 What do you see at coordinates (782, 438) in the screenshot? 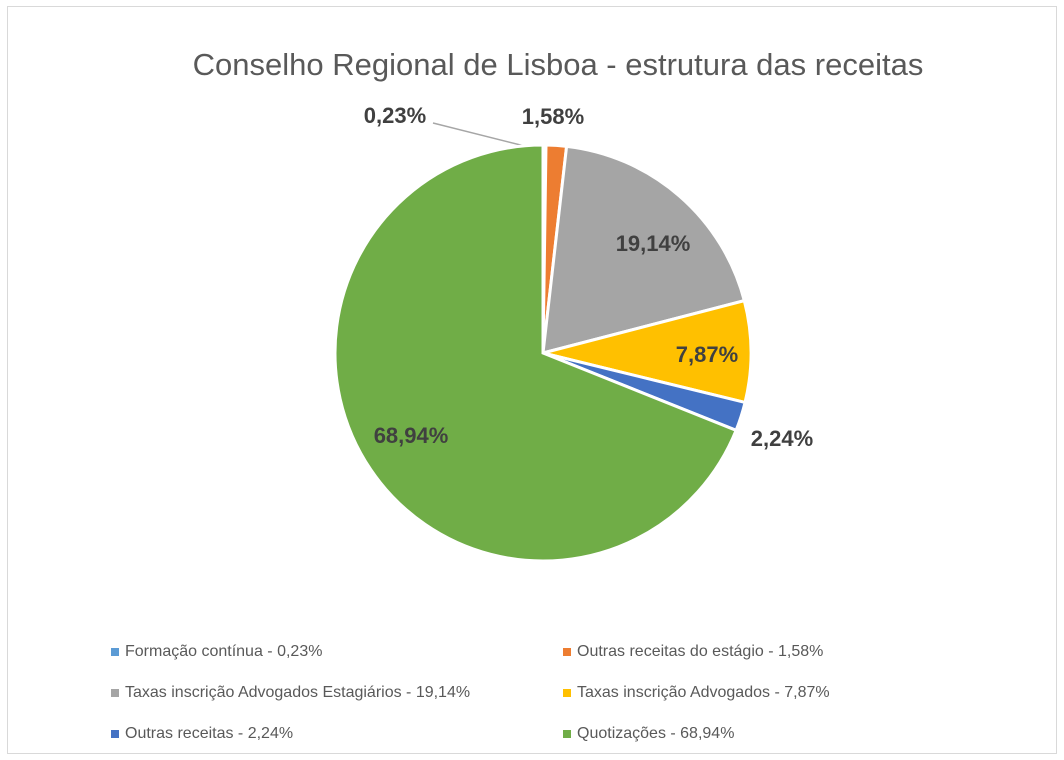
I see `data-label: 2,24%` at bounding box center [782, 438].